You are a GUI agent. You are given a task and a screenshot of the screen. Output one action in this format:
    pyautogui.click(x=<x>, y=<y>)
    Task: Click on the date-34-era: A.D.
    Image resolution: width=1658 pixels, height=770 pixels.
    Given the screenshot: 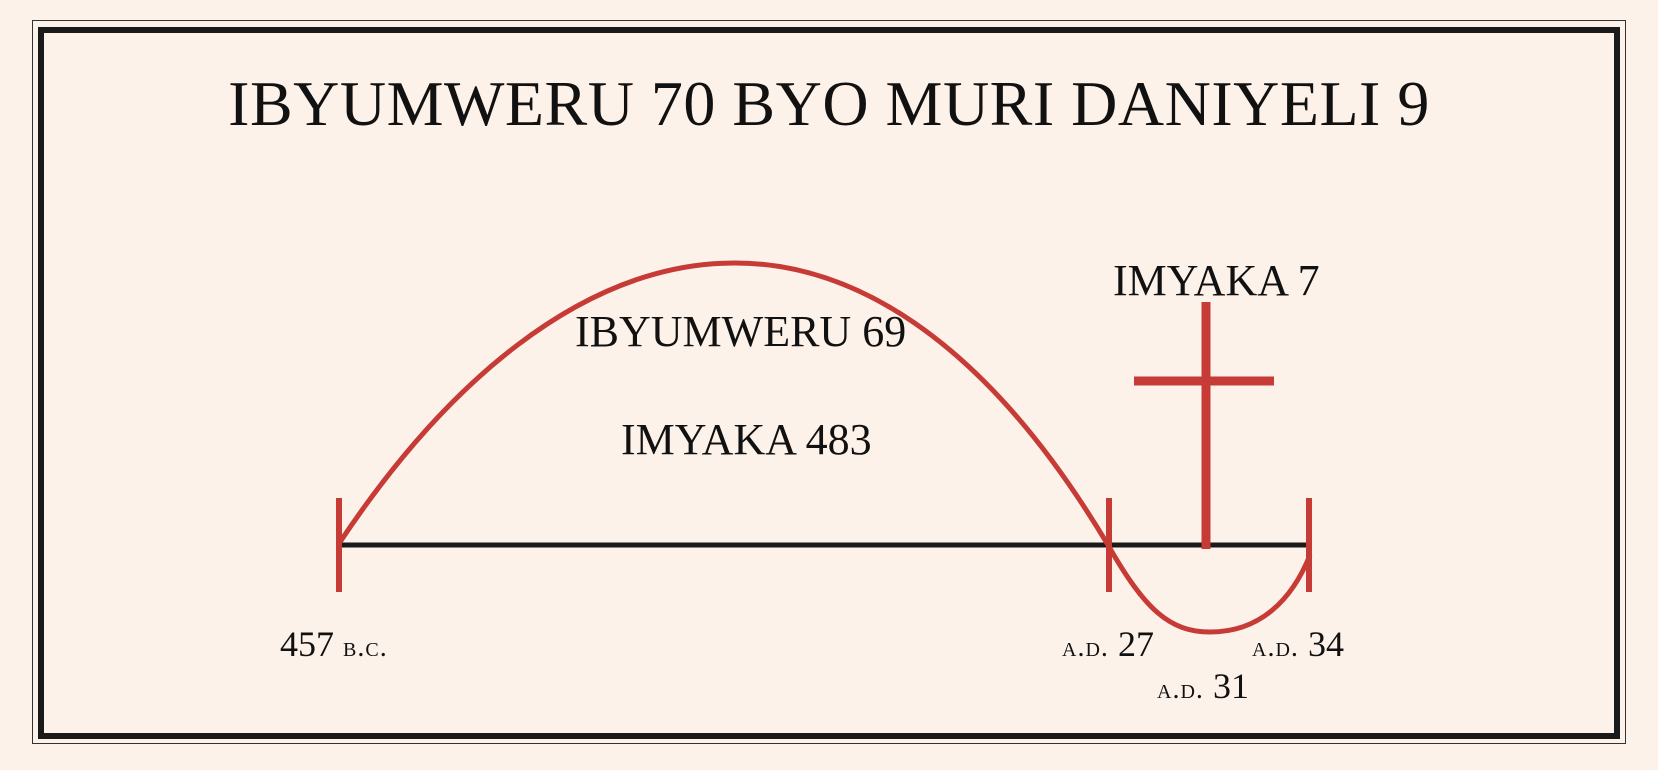 What is the action you would take?
    pyautogui.click(x=1275, y=647)
    